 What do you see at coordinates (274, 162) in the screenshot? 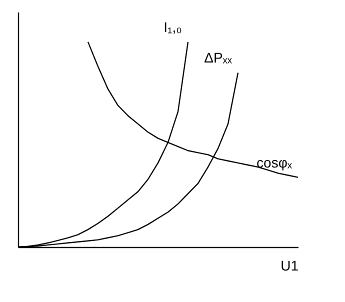
I see `series-label: cosφₓ` at bounding box center [274, 162].